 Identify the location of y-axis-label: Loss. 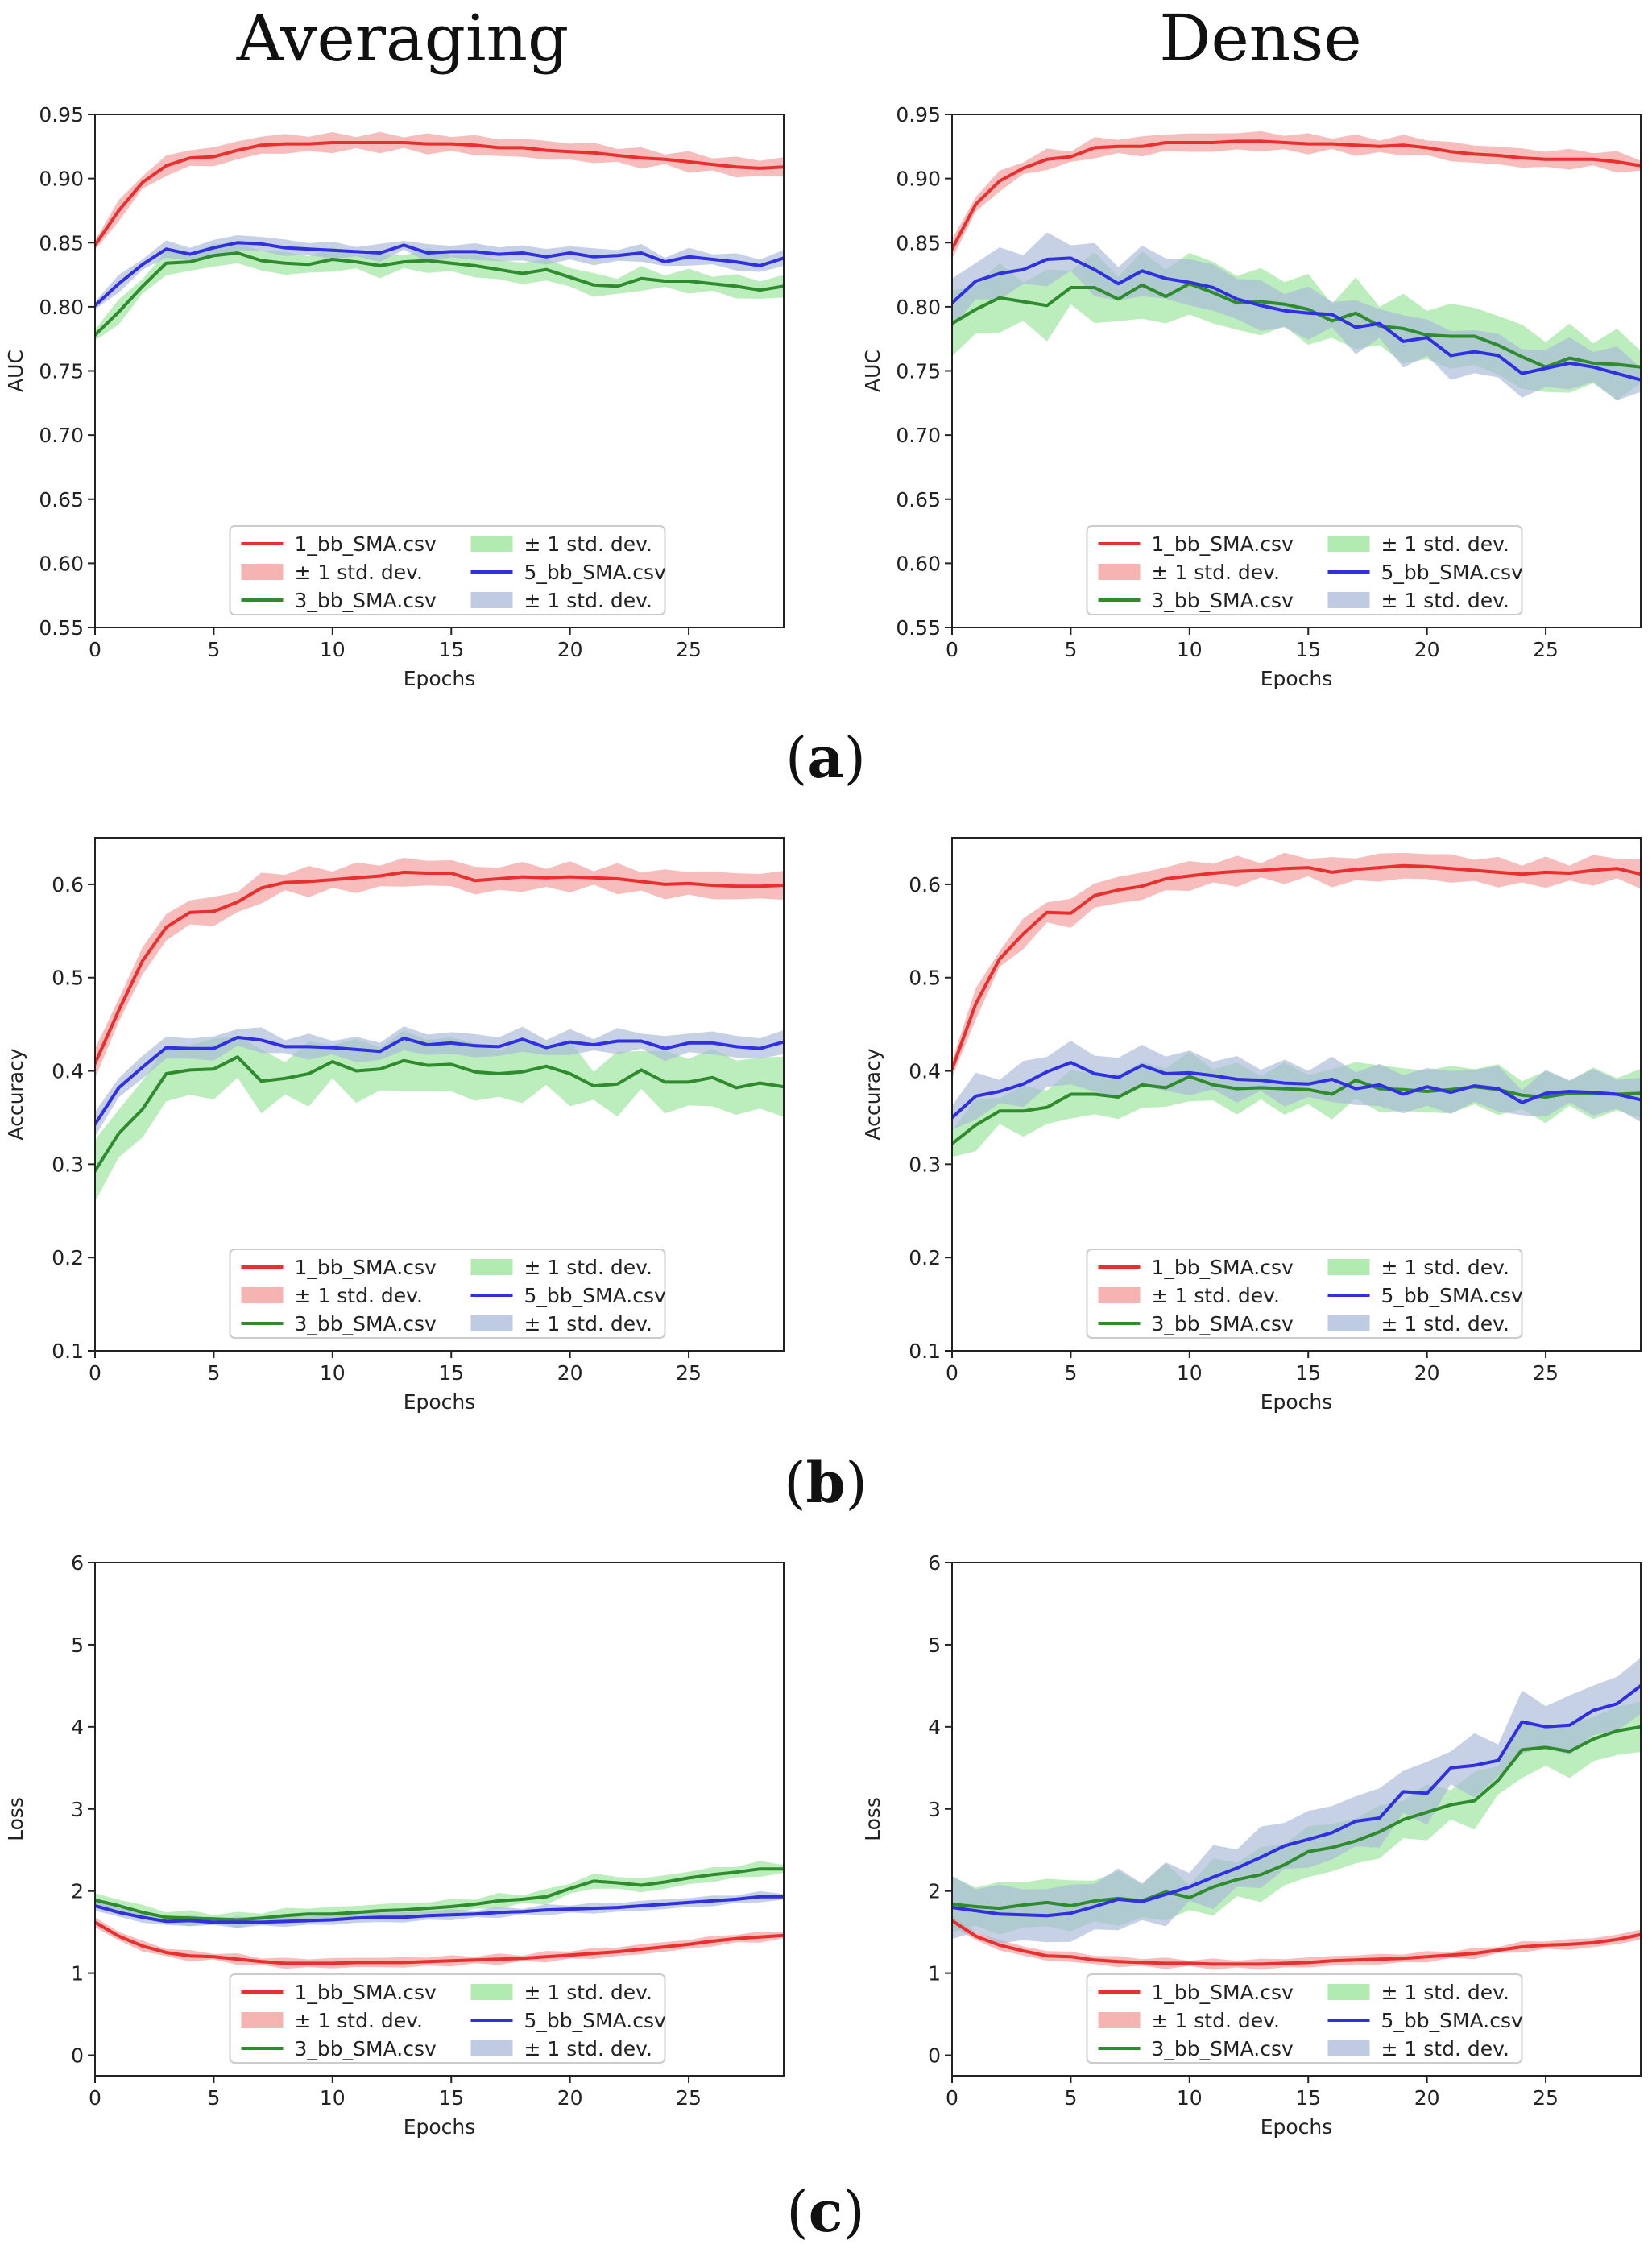
(15, 1819).